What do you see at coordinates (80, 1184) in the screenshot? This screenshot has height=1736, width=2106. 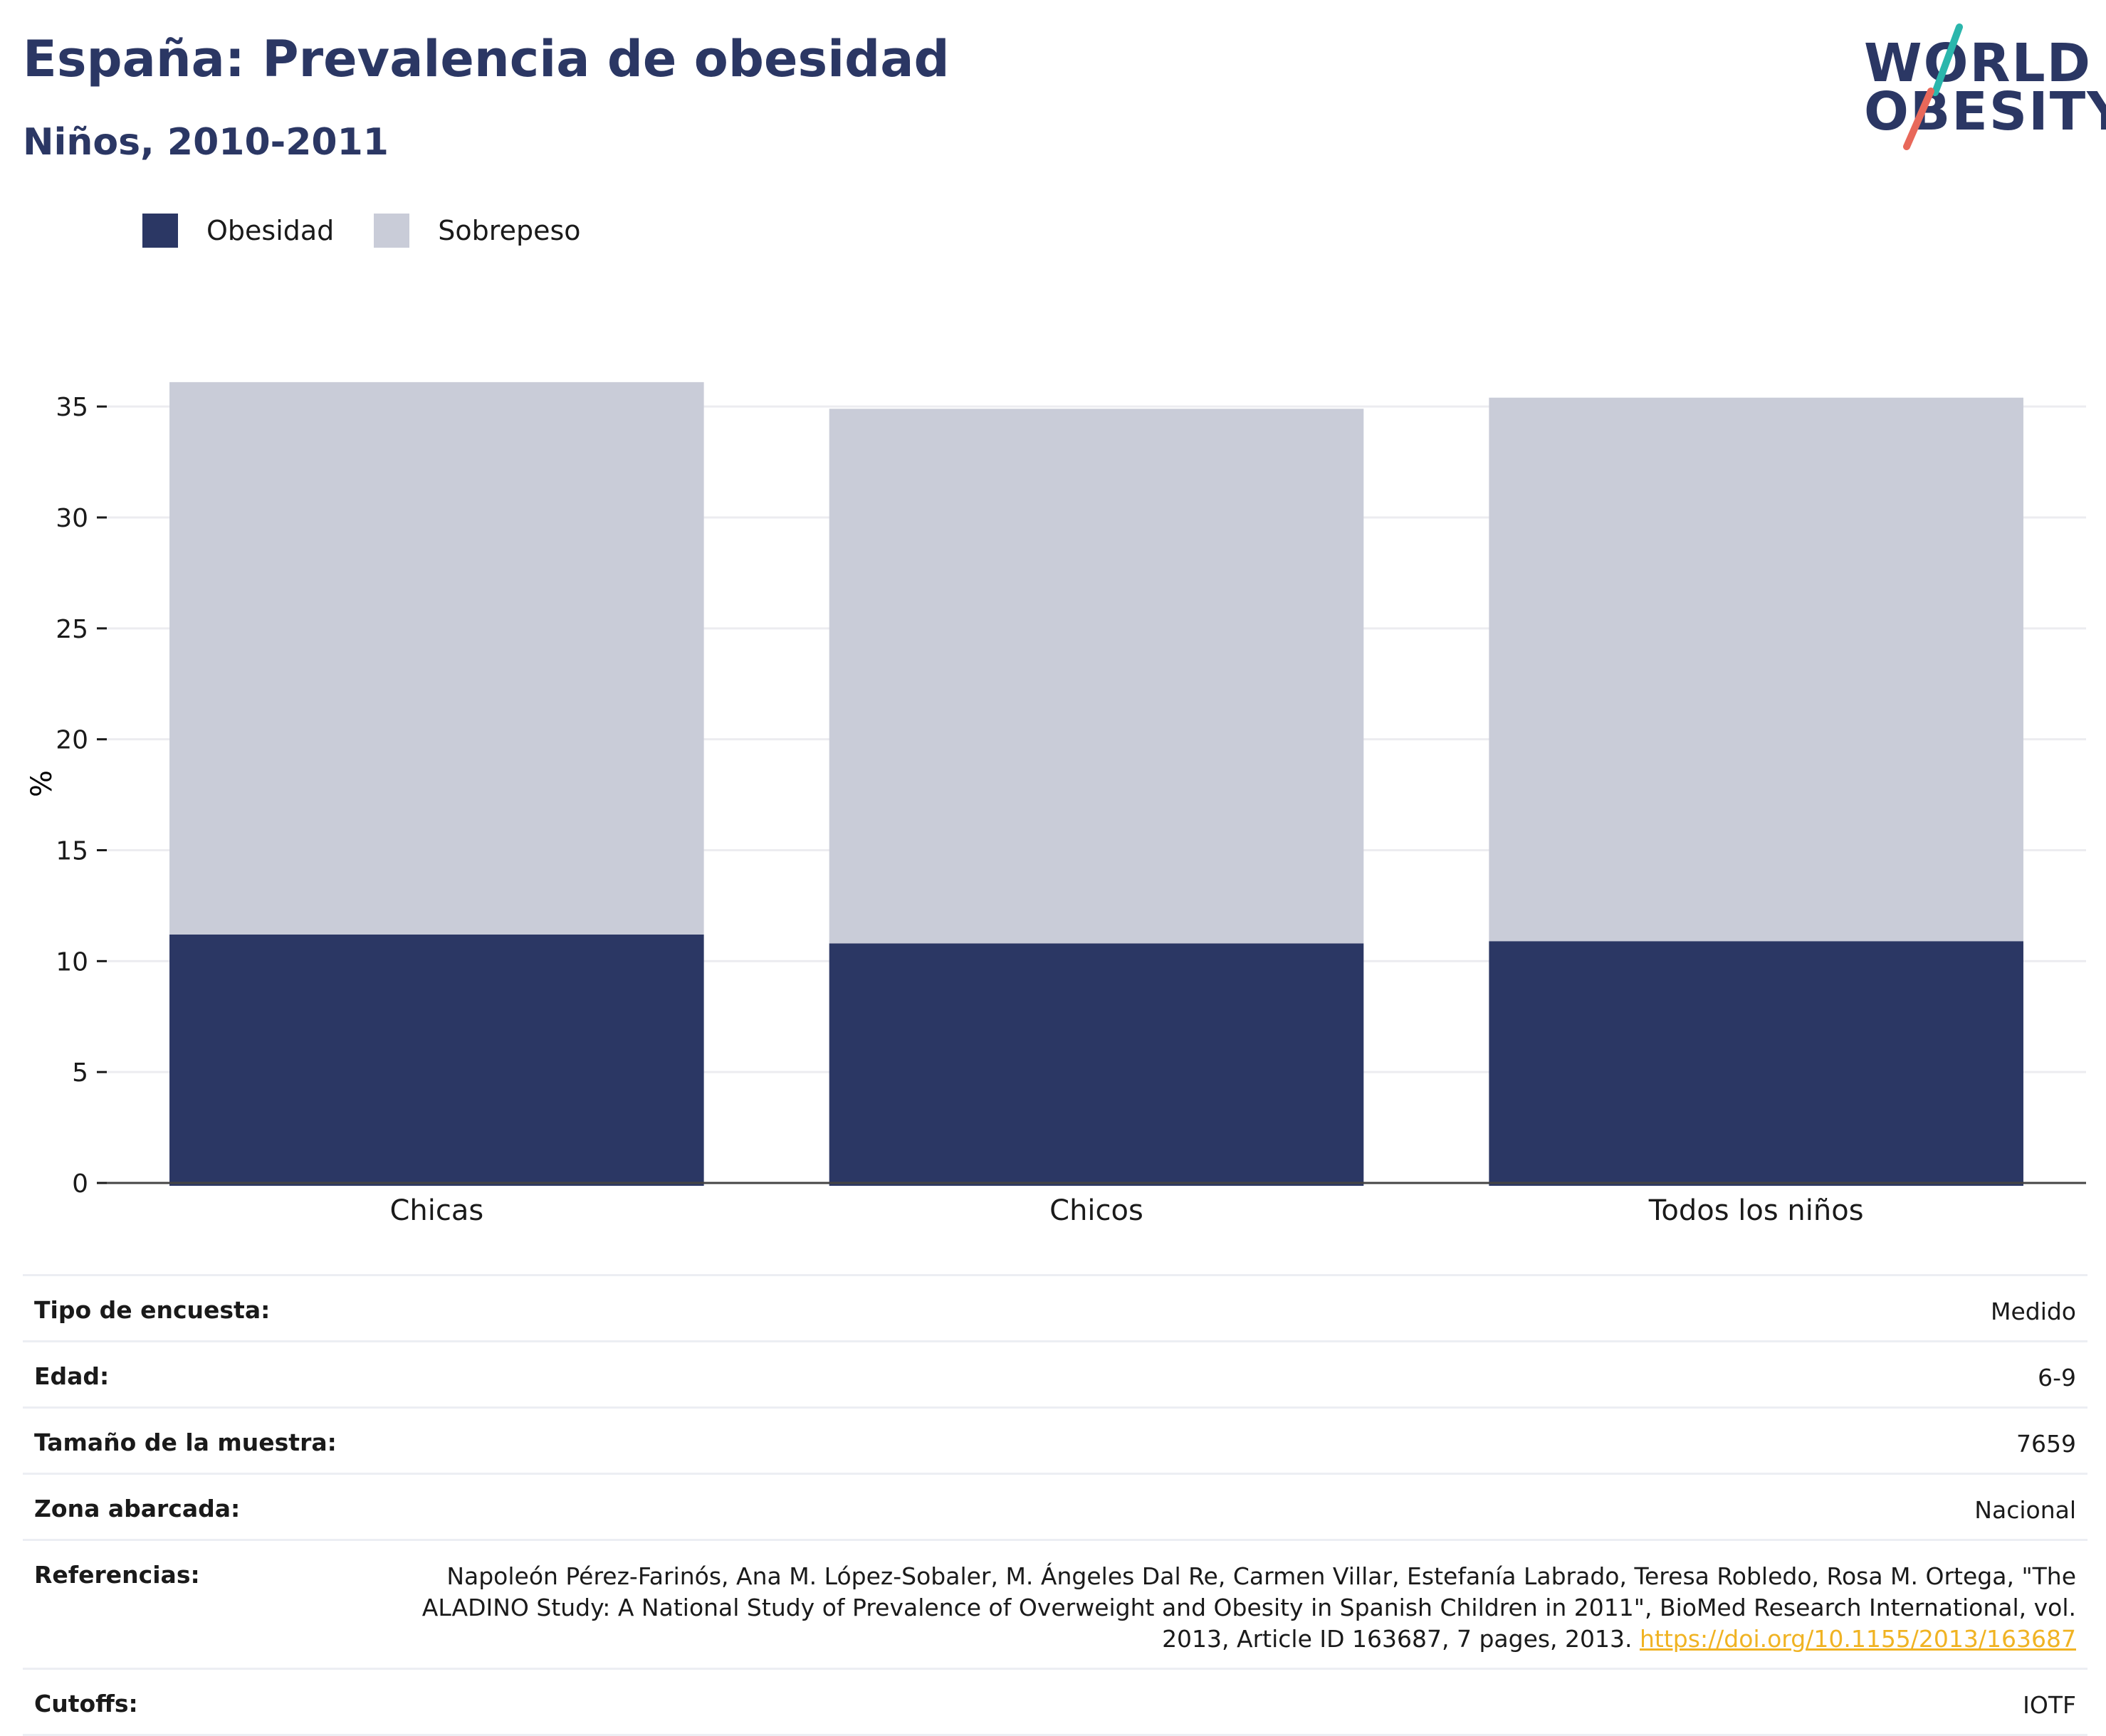 I see `y-tick-label: 0` at bounding box center [80, 1184].